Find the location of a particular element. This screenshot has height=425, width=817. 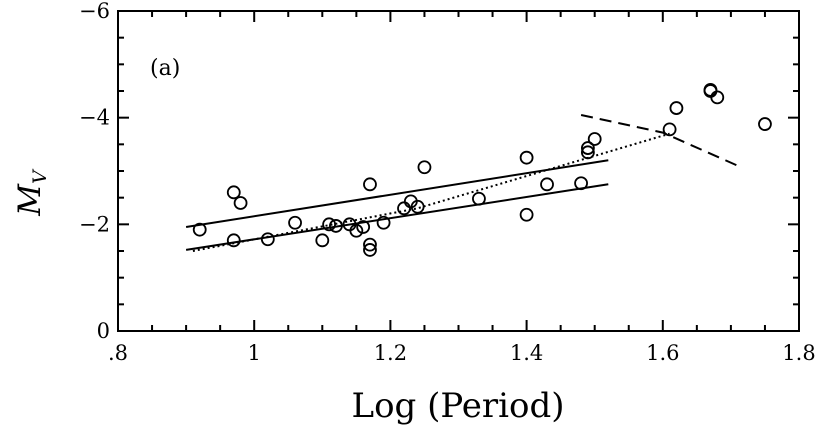

x-tick-label: 1.6 is located at coordinates (662, 353).